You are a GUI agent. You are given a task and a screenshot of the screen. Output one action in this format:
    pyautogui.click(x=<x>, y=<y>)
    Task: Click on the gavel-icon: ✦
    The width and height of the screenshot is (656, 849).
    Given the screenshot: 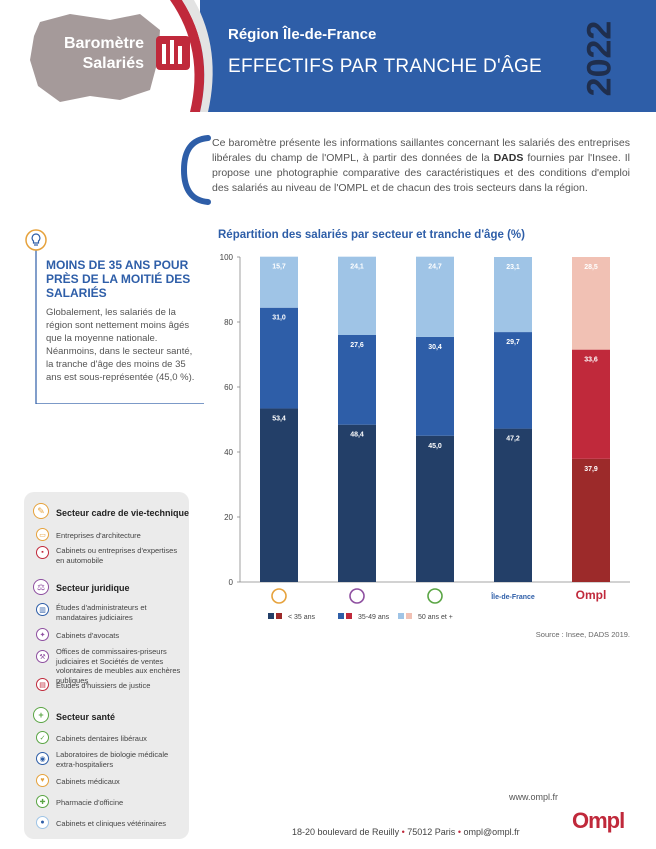 What is the action you would take?
    pyautogui.click(x=42, y=634)
    